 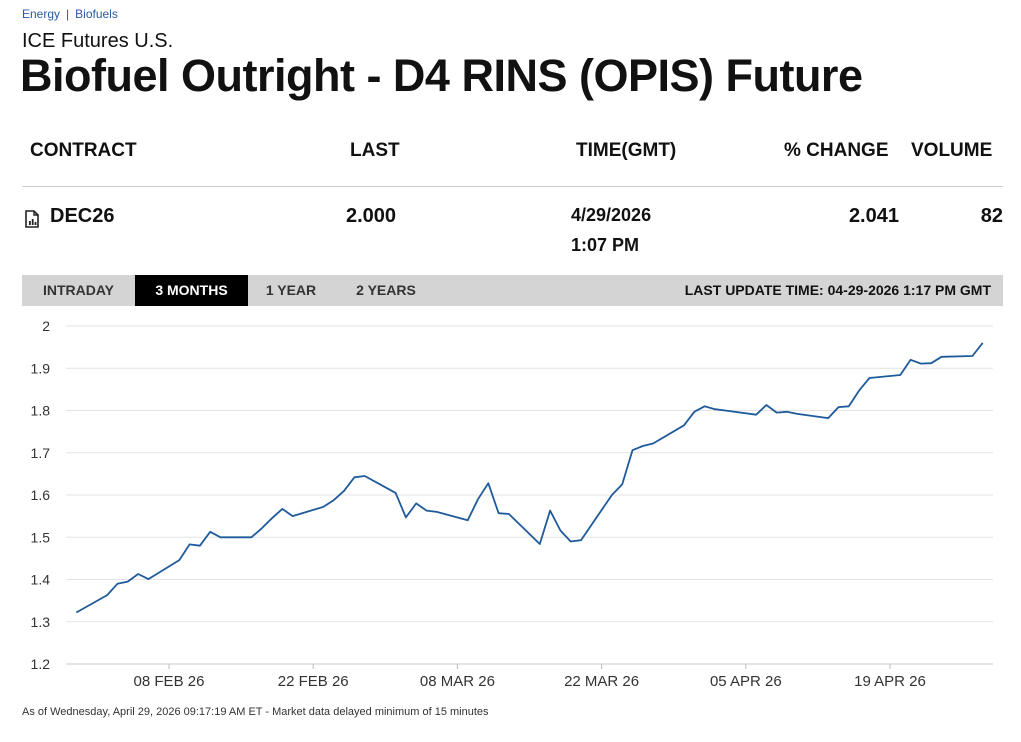 I want to click on y-tick-label: 1.3, so click(x=41, y=622).